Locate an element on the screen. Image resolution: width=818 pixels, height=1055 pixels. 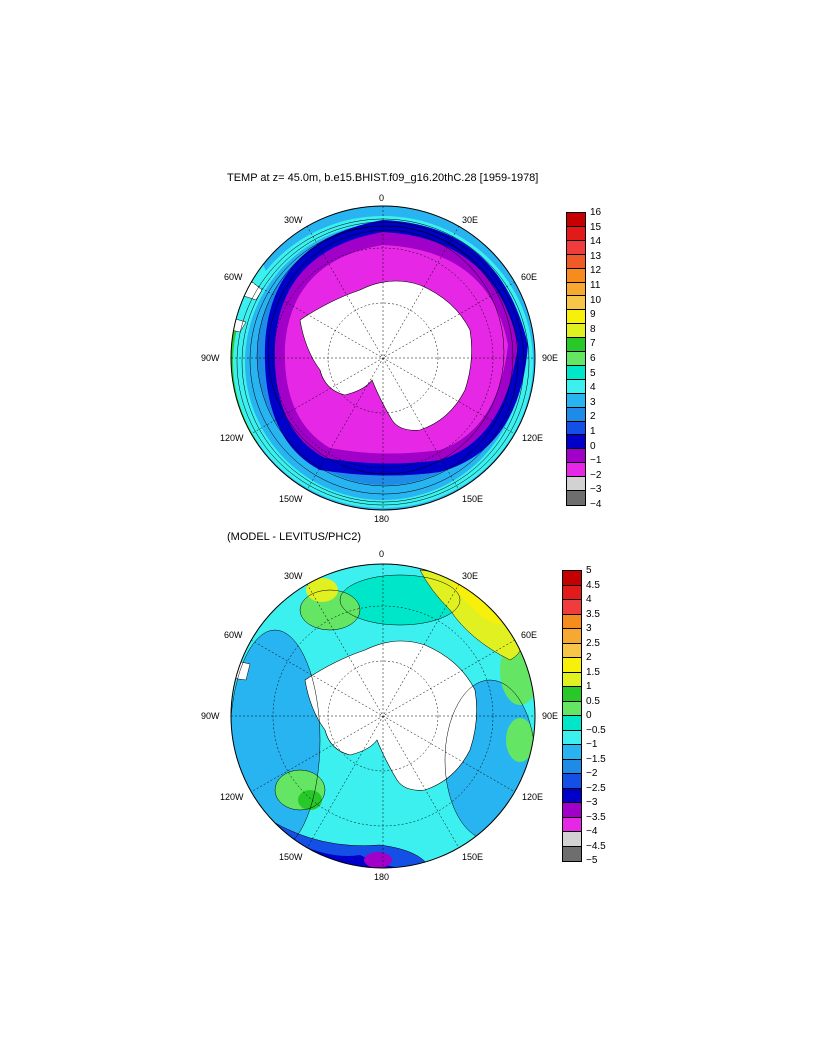
panel2-lon-60e: 60E is located at coordinates (529, 635).